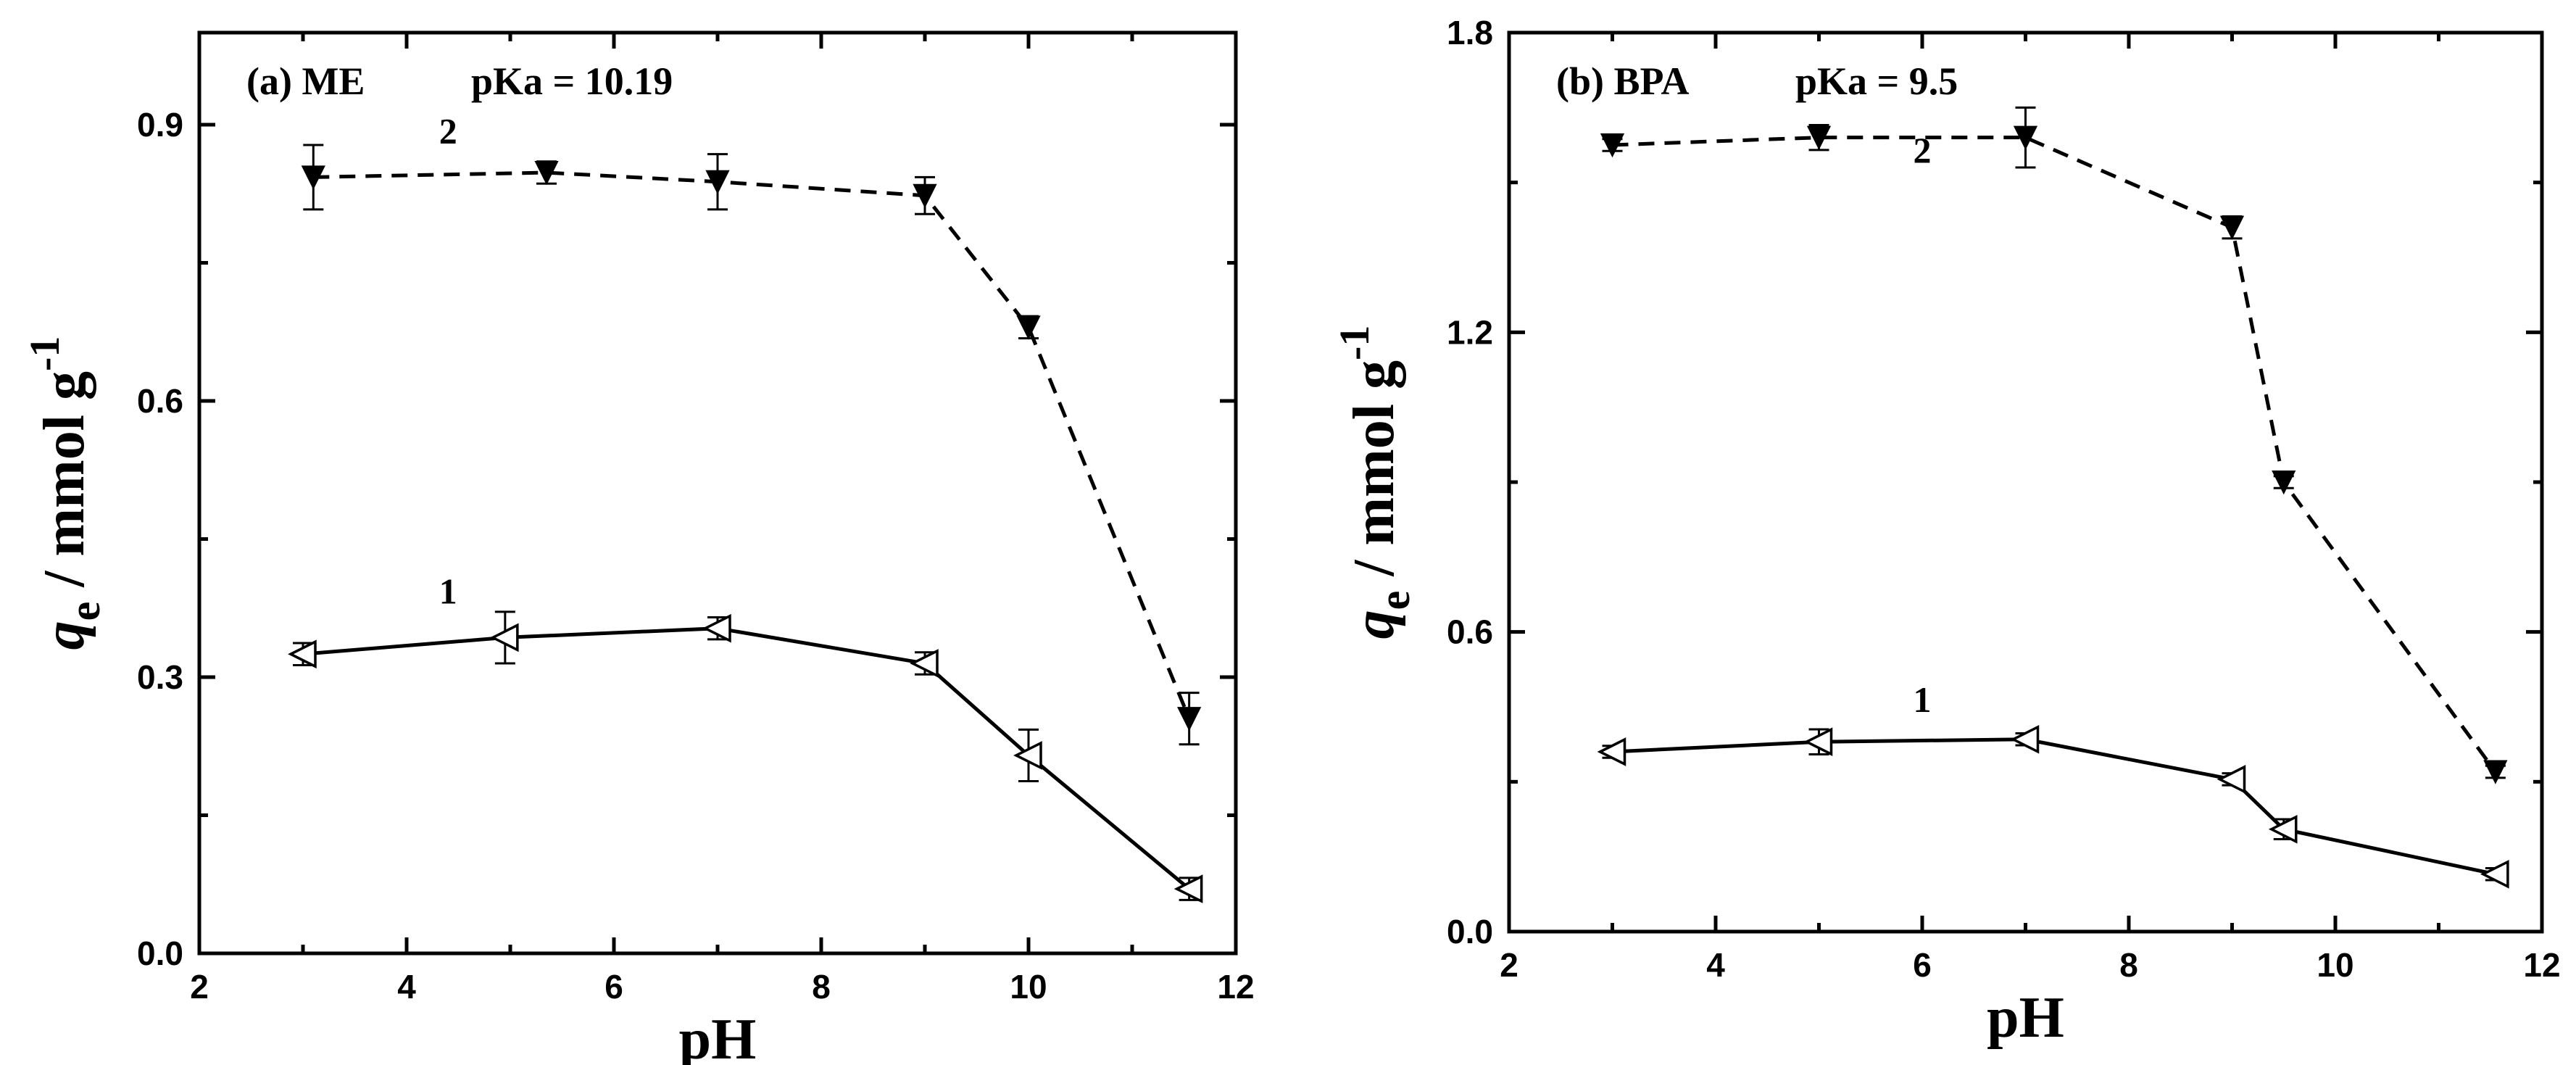  Describe the element at coordinates (305, 81) in the screenshot. I see `chart-a-panel-label: (a) ME` at that location.